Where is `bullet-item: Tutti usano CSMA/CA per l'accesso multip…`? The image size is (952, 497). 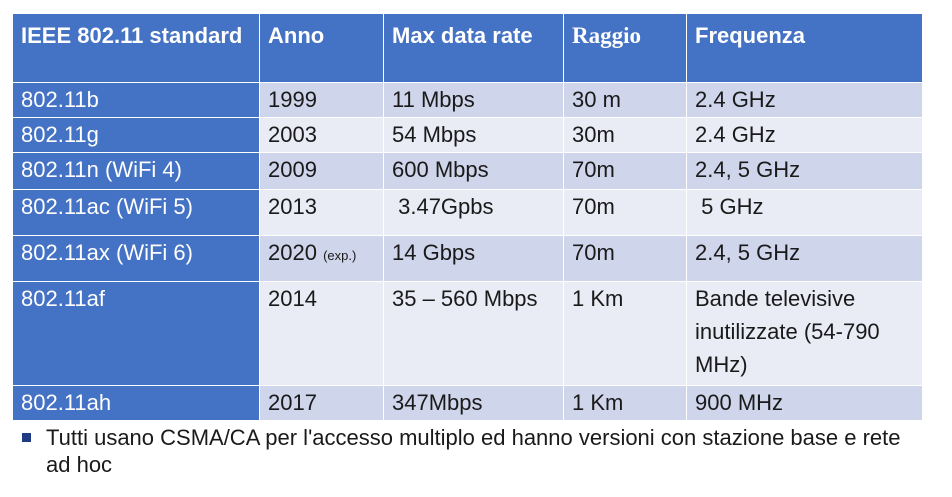
bullet-item: Tutti usano CSMA/CA per l'accesso multip… is located at coordinates (472, 451).